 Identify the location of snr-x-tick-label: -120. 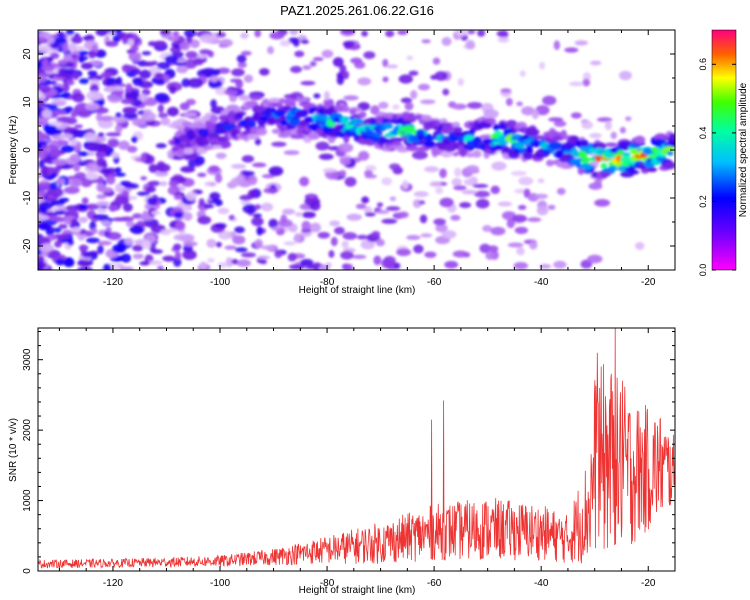
(113, 583).